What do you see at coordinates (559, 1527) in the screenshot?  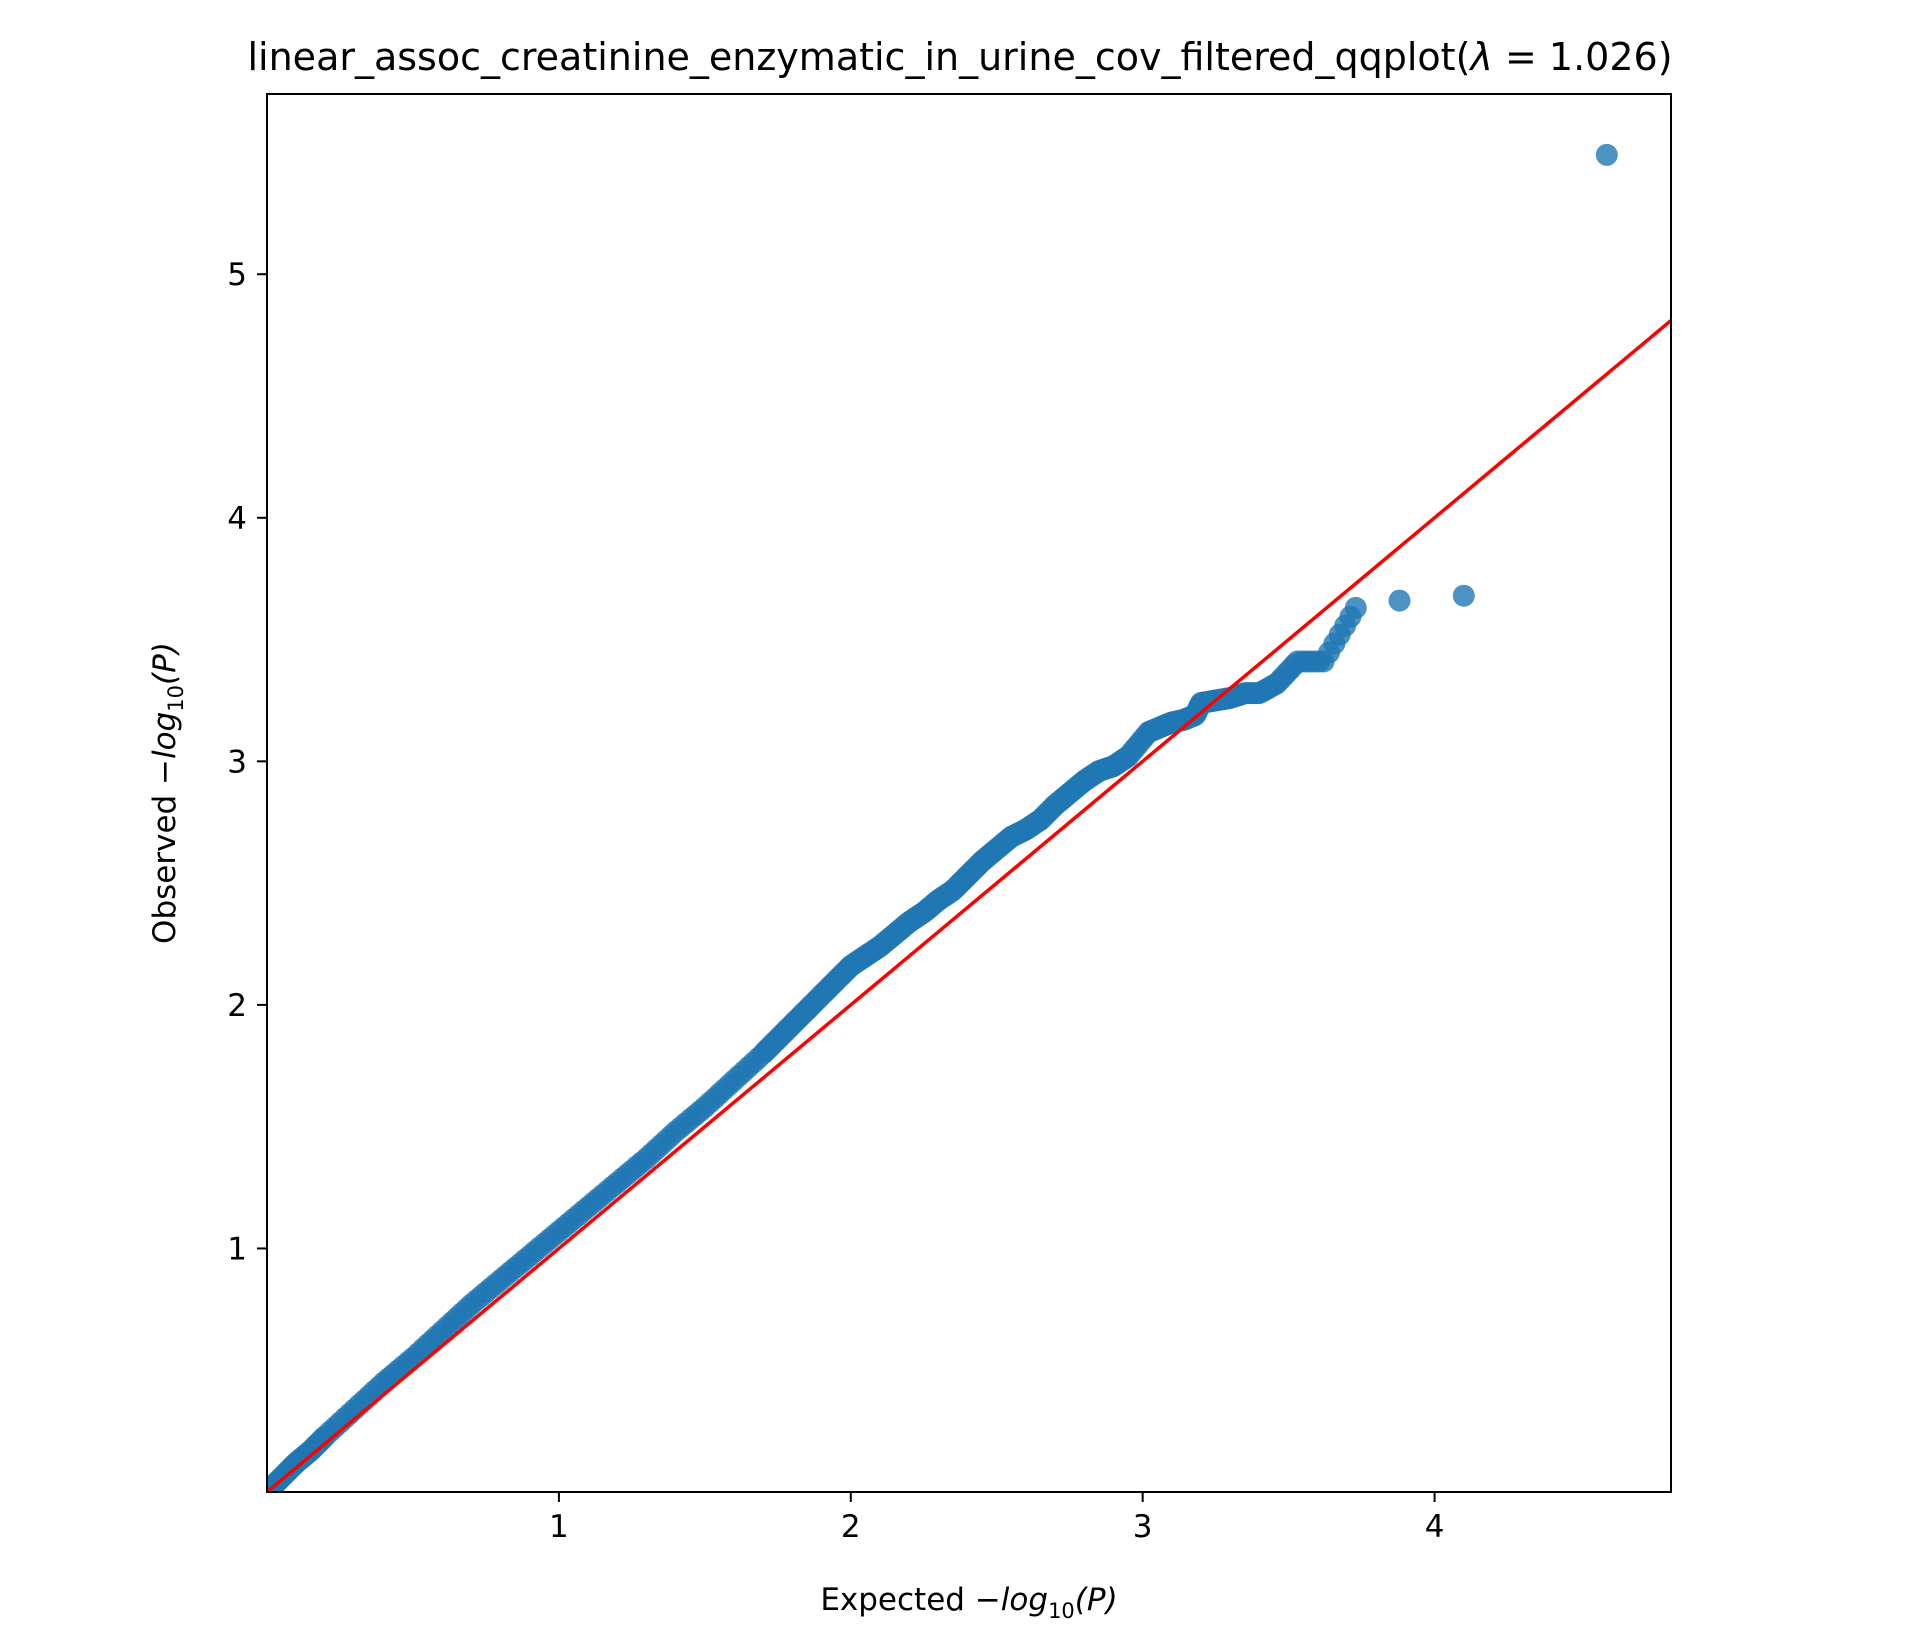 I see `x-tick-label: 1` at bounding box center [559, 1527].